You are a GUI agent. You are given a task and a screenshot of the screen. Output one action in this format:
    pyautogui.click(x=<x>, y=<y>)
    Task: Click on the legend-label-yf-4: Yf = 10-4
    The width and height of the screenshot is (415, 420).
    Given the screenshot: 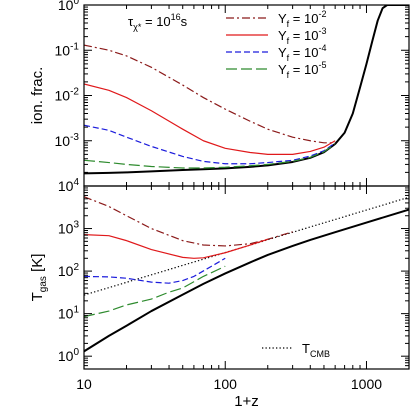 What is the action you would take?
    pyautogui.click(x=302, y=53)
    